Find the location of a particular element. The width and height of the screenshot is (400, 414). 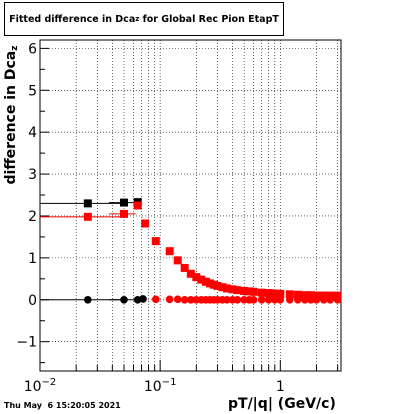

title-suffix: for Global Rec Pion EtapT is located at coordinates (209, 19).